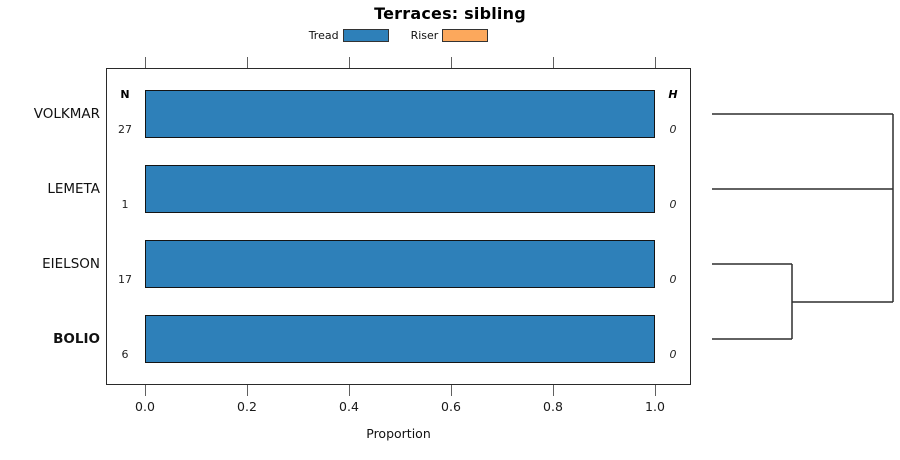  What do you see at coordinates (553, 406) in the screenshot?
I see `x-tick-label: 0.8` at bounding box center [553, 406].